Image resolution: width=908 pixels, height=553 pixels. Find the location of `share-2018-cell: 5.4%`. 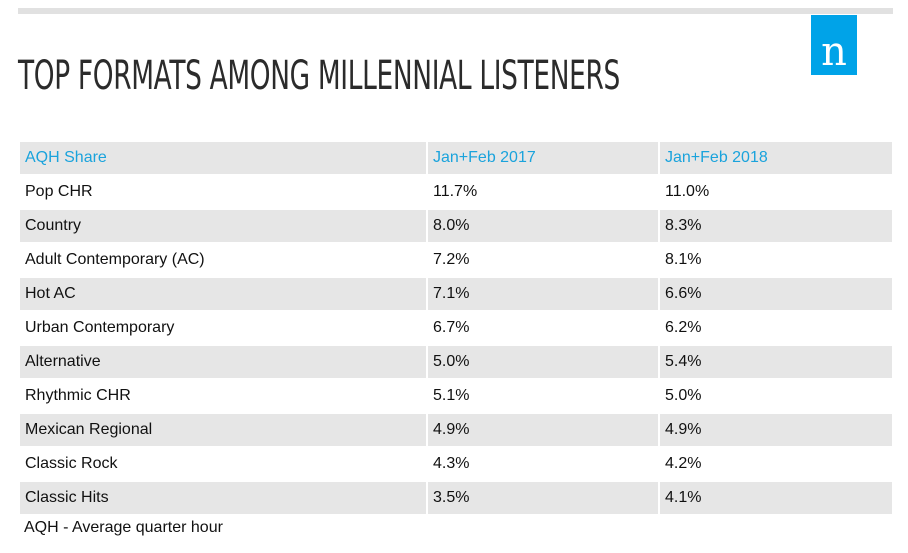

share-2018-cell: 5.4% is located at coordinates (776, 362).